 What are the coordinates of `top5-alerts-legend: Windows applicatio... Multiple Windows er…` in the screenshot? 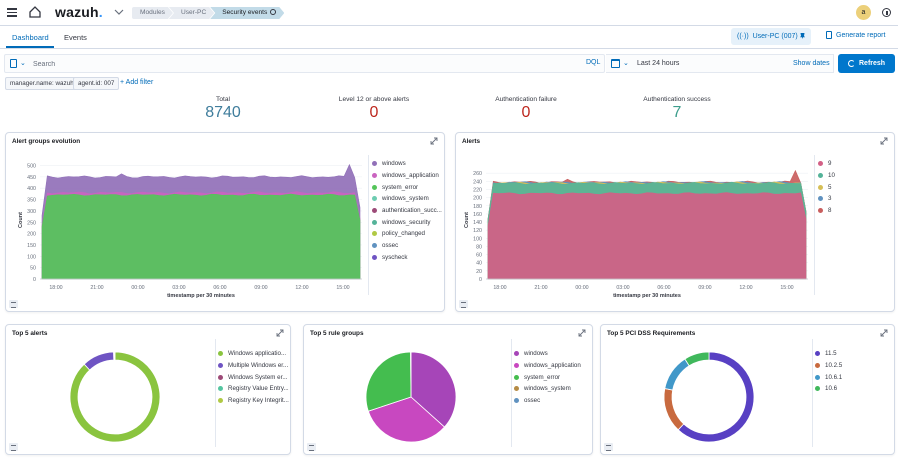 It's located at (253, 377).